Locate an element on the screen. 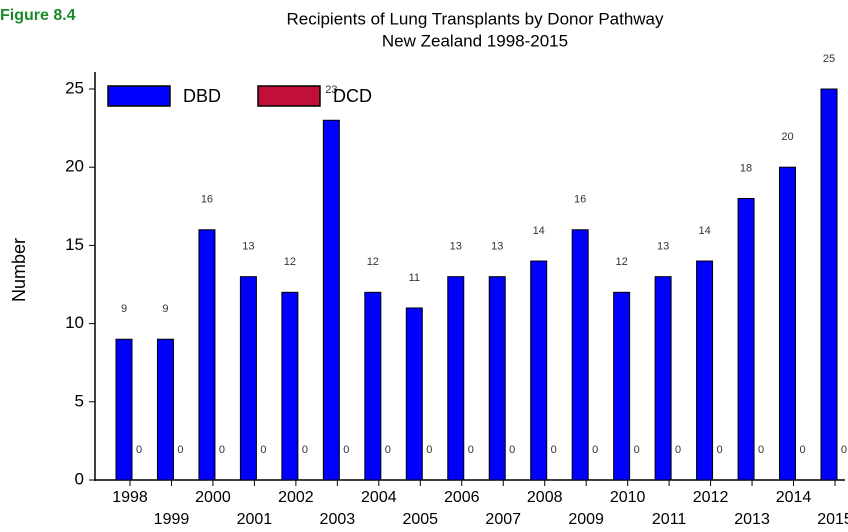 The height and width of the screenshot is (532, 848). x-tick-label: 2006 is located at coordinates (462, 497).